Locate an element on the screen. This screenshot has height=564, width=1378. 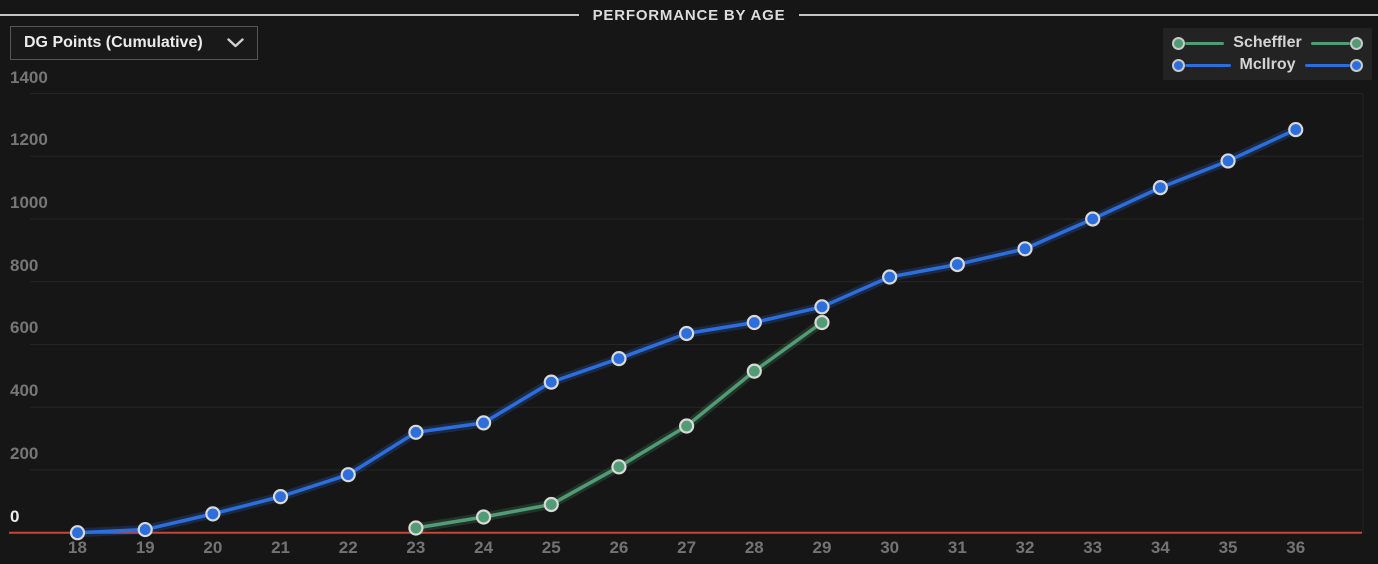
header-rule-right is located at coordinates (1088, 15).